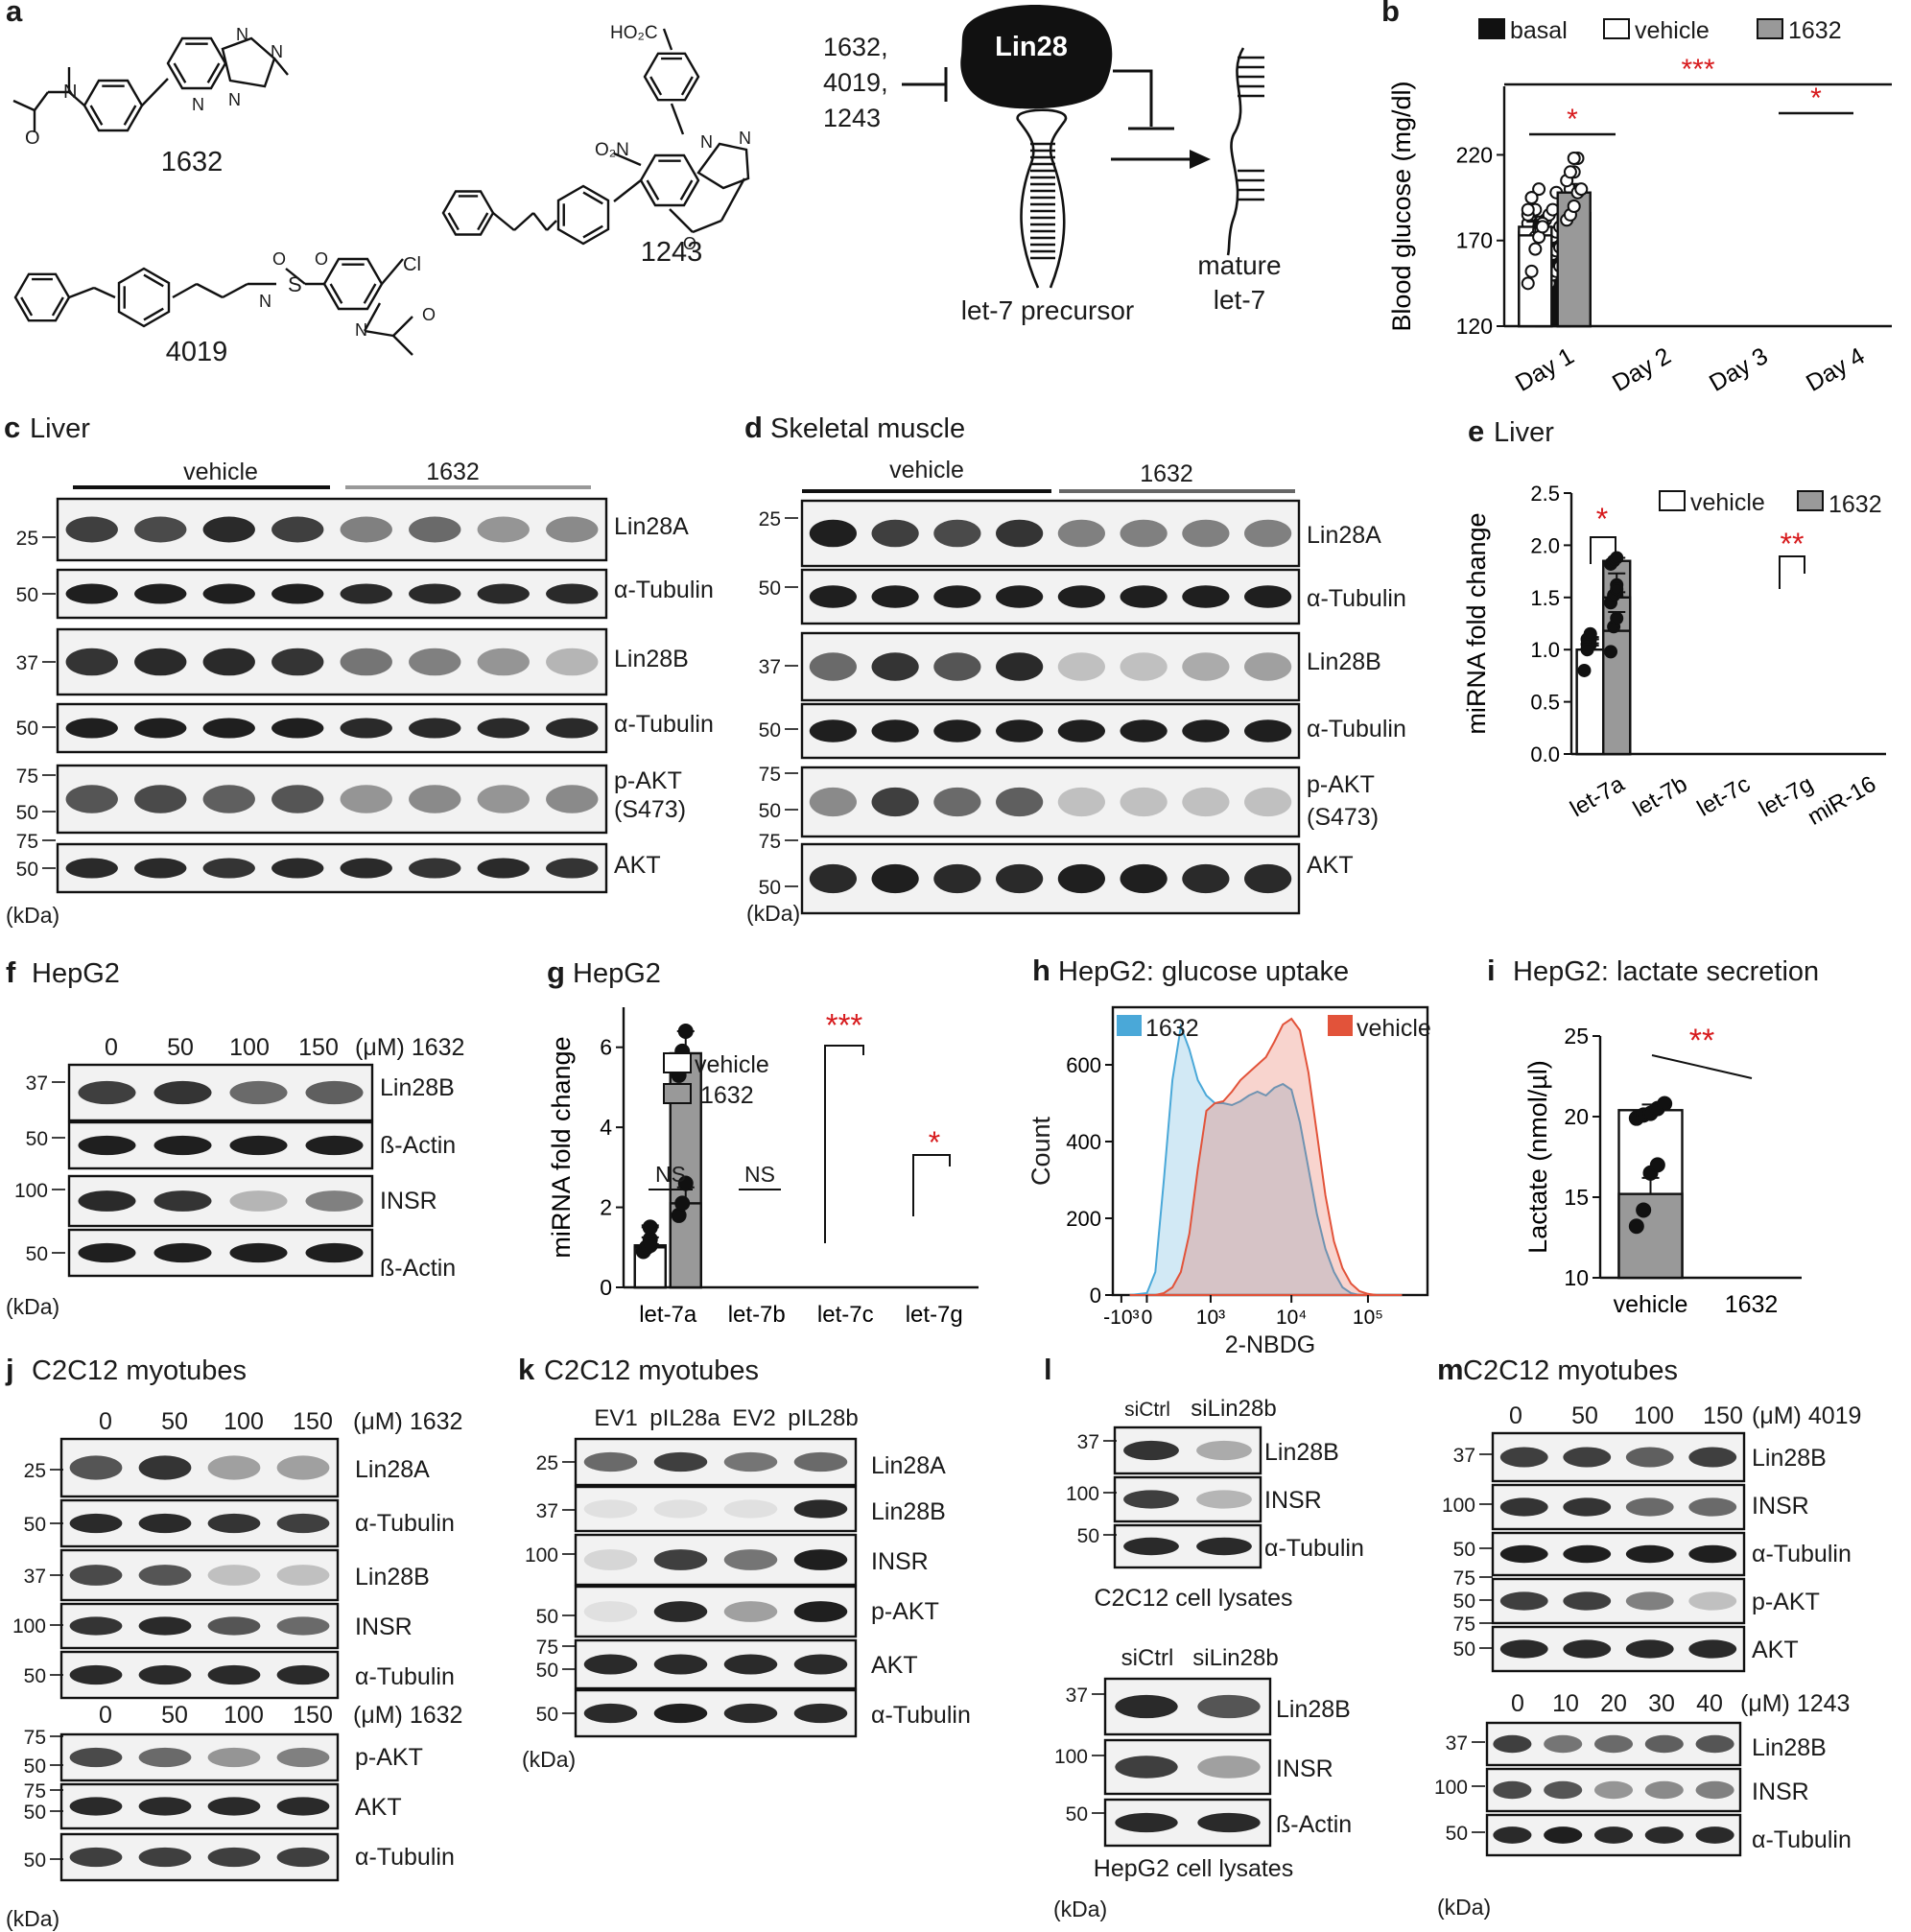 This screenshot has width=1911, height=1932. I want to click on dose-unit: (μM) 4019, so click(1806, 1415).